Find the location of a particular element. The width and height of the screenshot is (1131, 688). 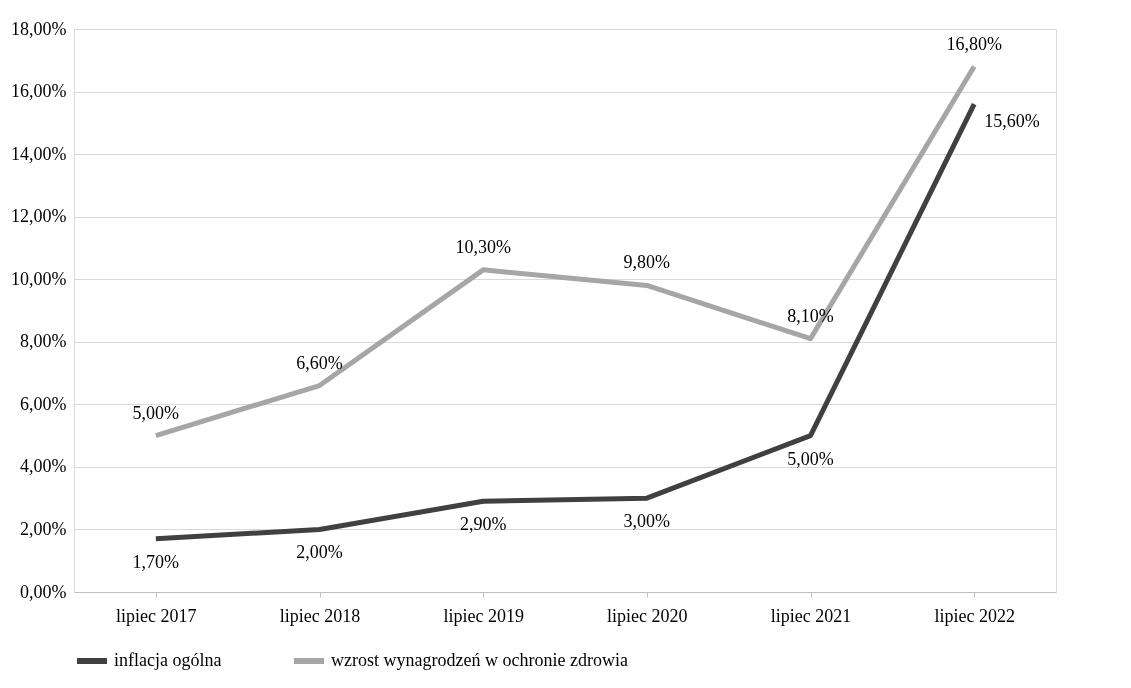

data-label: 10,30% is located at coordinates (483, 246).